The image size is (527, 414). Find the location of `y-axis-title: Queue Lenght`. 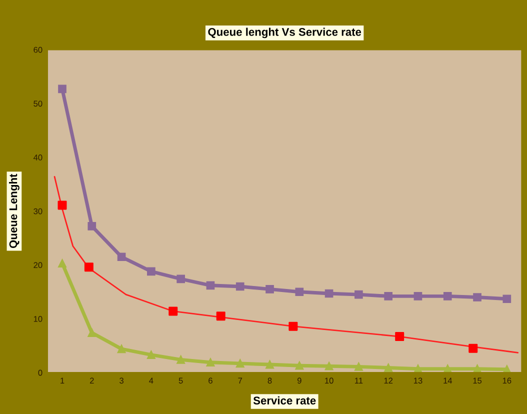

y-axis-title: Queue Lenght is located at coordinates (14, 211).